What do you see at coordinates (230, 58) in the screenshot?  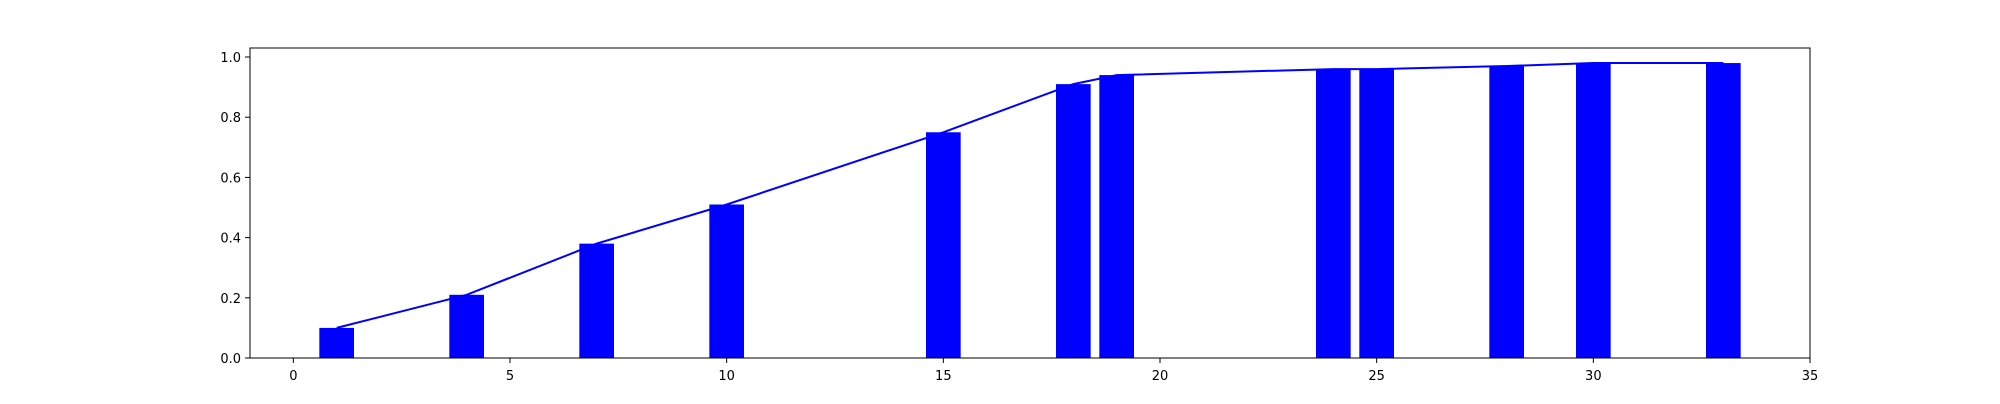 I see `y-tick-label: 1.0` at bounding box center [230, 58].